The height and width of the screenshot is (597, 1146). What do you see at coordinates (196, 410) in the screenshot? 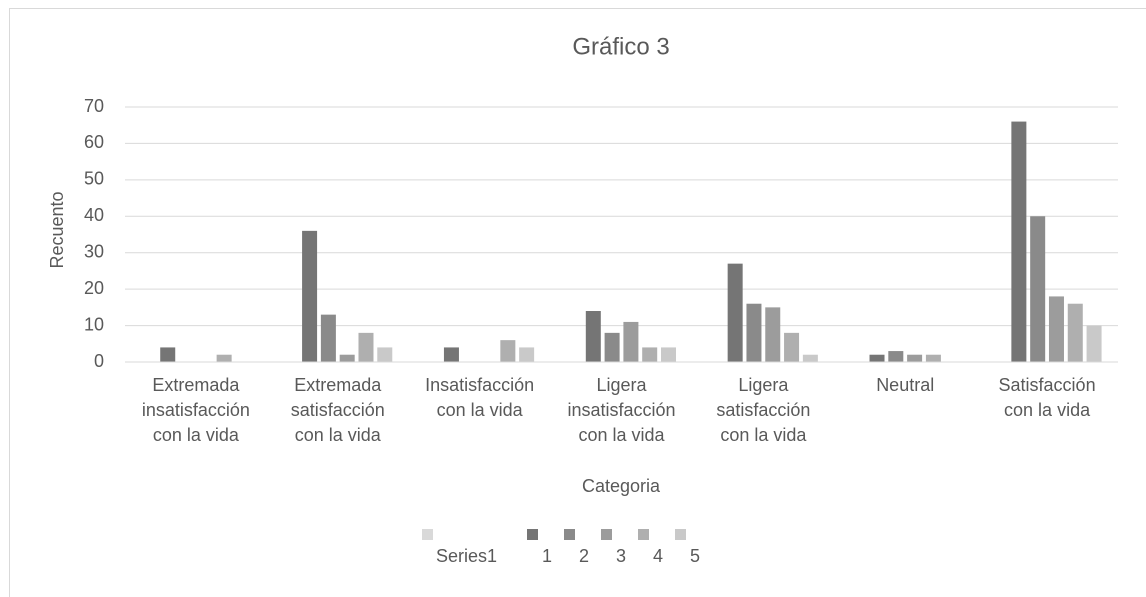
I see `x-tick-label: Extremada insatisfacción con la vida` at bounding box center [196, 410].